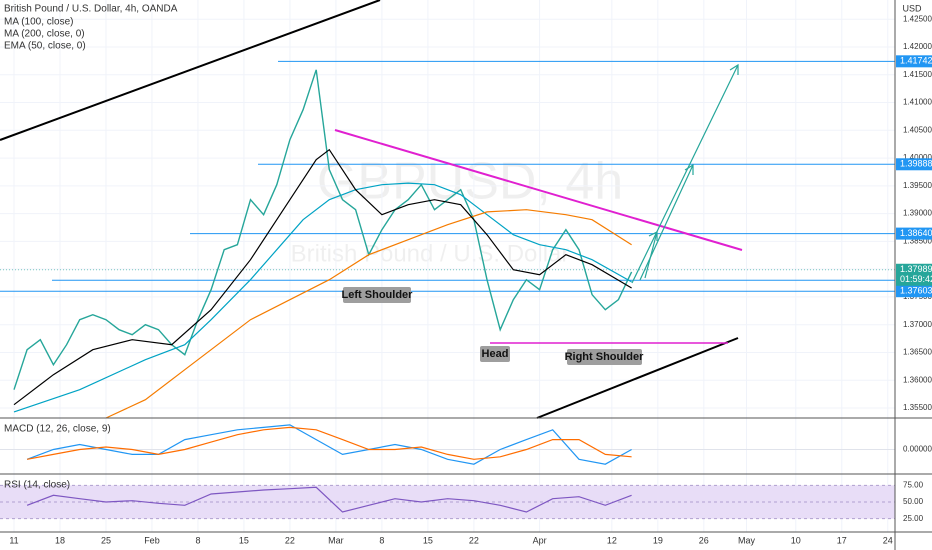  I want to click on right-shoulder: Right Shoulder, so click(605, 357).